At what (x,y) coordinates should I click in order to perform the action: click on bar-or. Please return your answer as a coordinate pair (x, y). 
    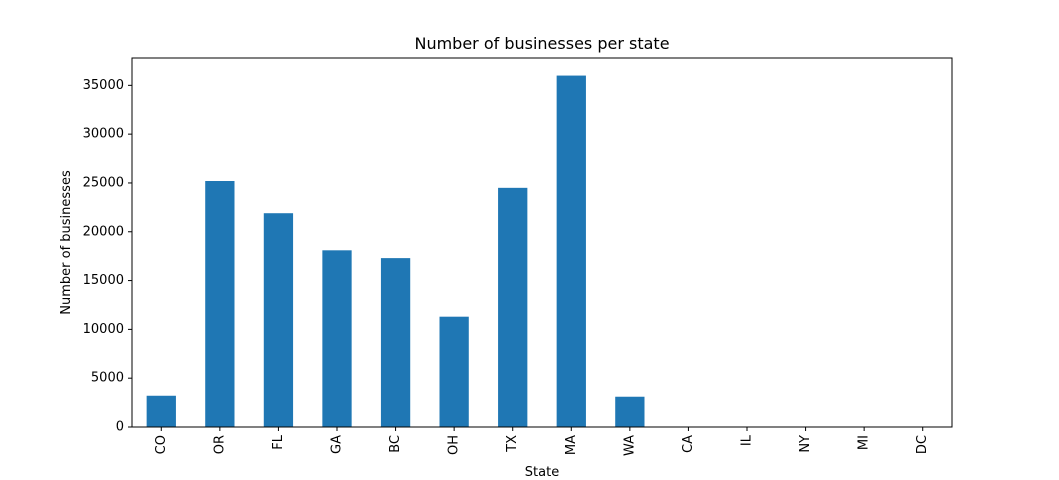
    Looking at the image, I should click on (220, 304).